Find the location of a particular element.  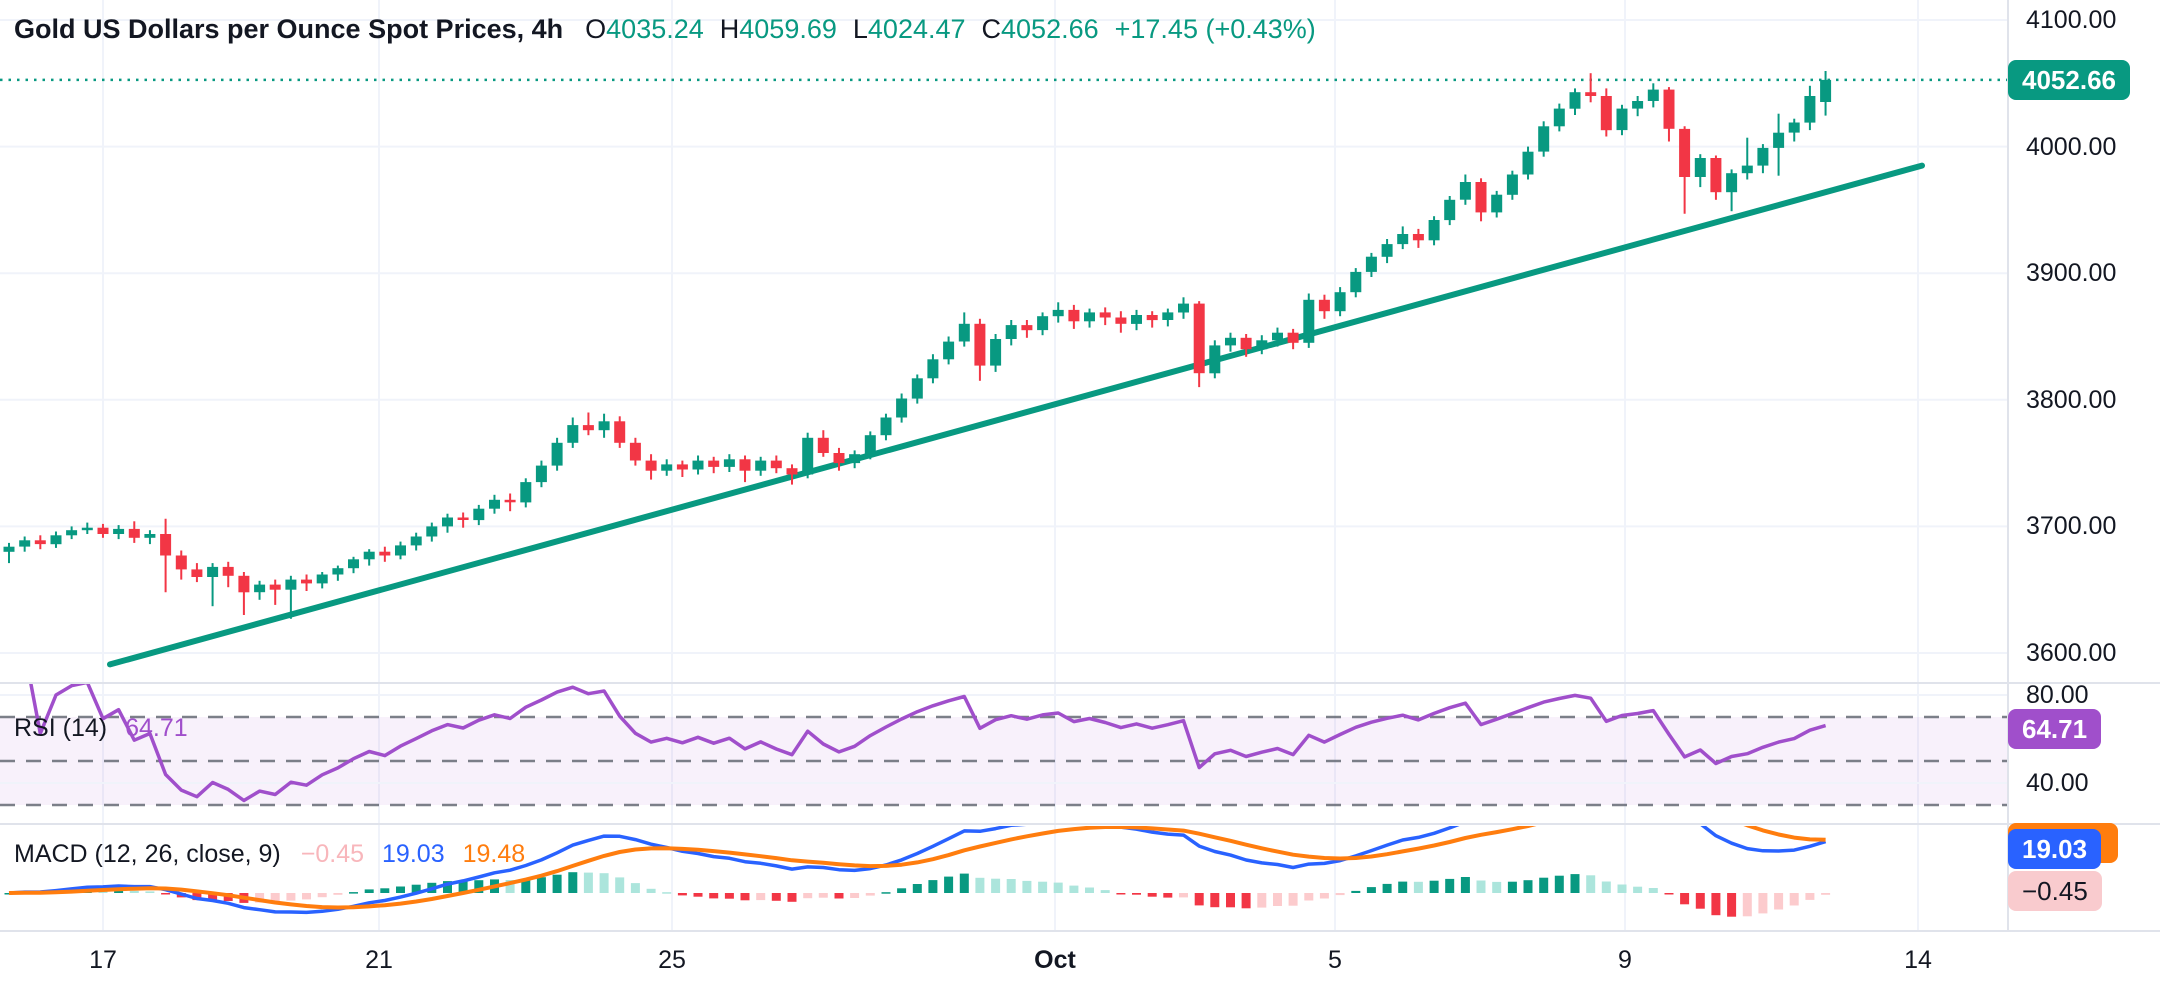

low-value: 4024.47 is located at coordinates (916, 29).